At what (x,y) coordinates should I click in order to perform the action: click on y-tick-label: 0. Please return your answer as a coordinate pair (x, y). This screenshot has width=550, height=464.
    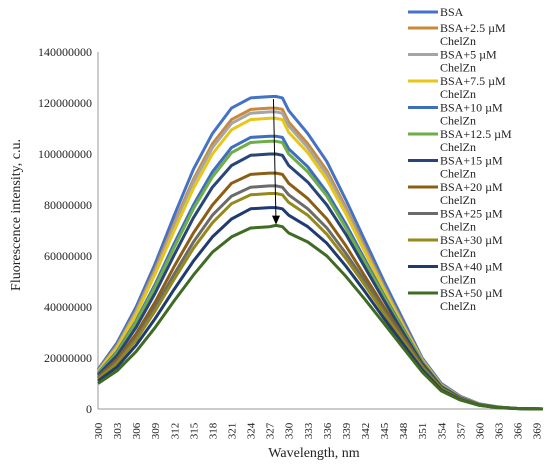
    Looking at the image, I should click on (89, 409).